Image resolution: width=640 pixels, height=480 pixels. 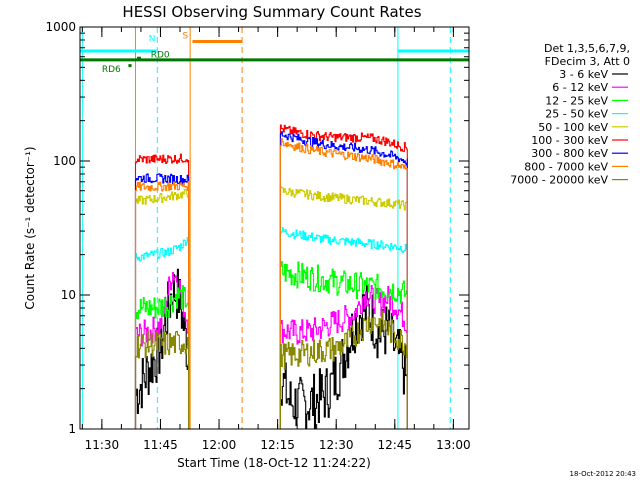 What do you see at coordinates (271, 12) in the screenshot?
I see `chart-title: HESSI Observing Summary Count Rates` at bounding box center [271, 12].